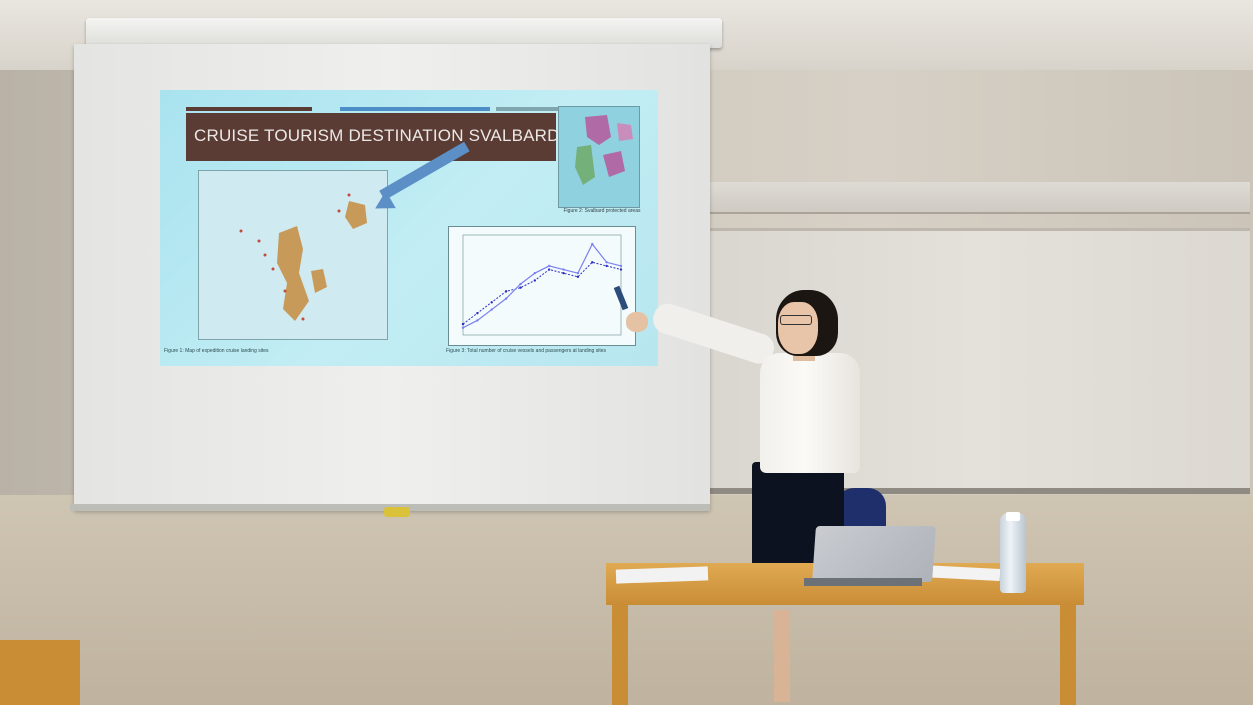 The height and width of the screenshot is (705, 1253). I want to click on slide-title: CRUISE TOURISM DESTINATION SVALBARD, so click(377, 135).